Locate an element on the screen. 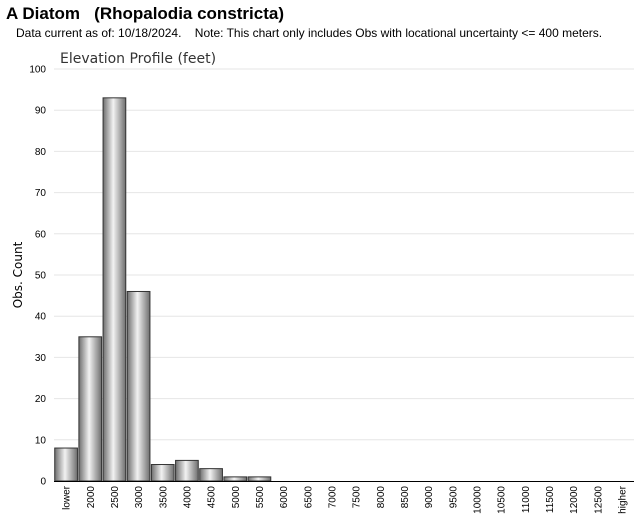  x-tick-label: 8500 is located at coordinates (405, 497).